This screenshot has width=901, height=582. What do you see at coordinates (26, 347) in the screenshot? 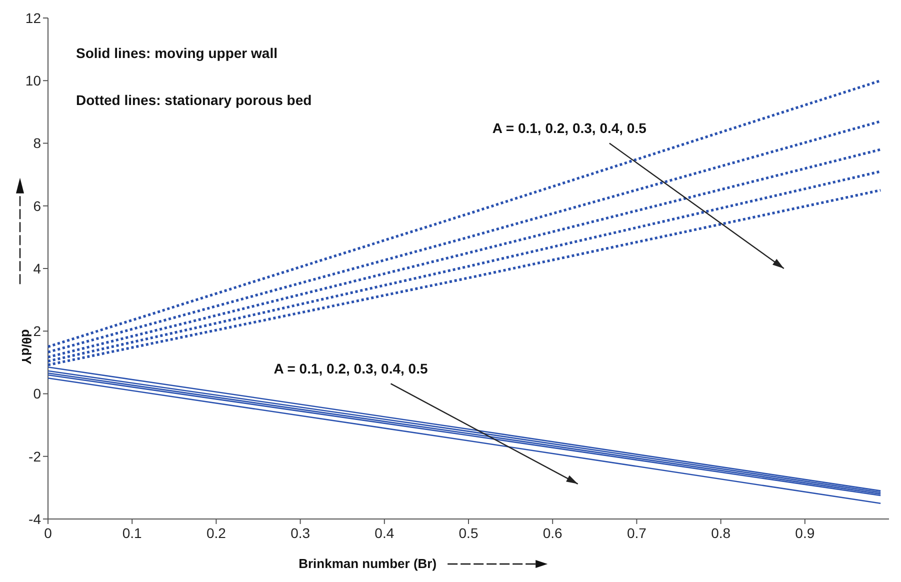
I see `y-axis-title: dθ/dY` at bounding box center [26, 347].